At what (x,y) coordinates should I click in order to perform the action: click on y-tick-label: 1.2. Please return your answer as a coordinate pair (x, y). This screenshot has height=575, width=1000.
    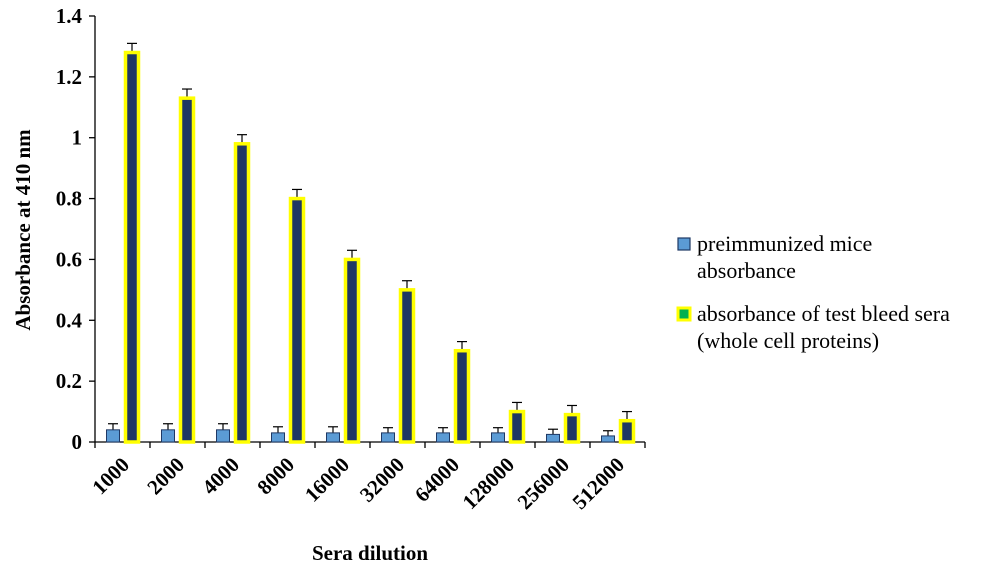
    Looking at the image, I should click on (69, 77).